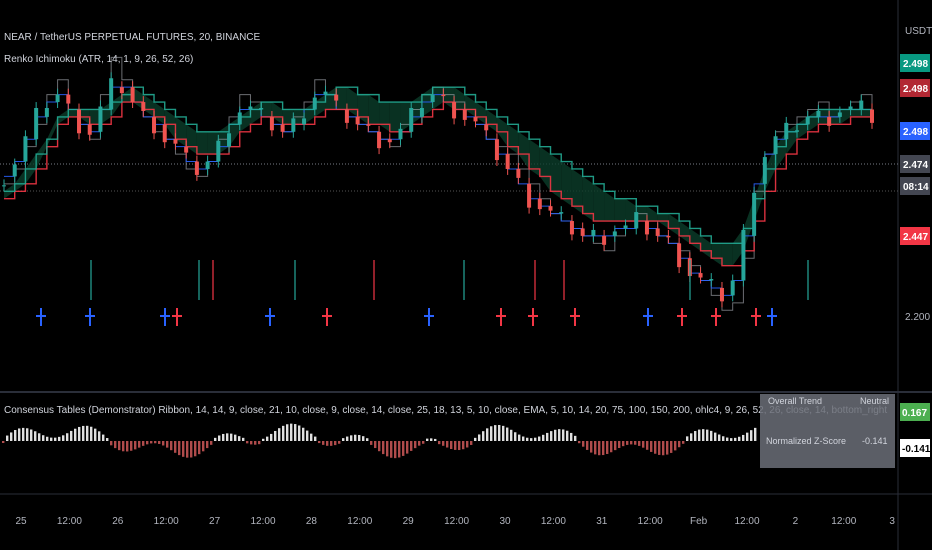  What do you see at coordinates (875, 441) in the screenshot?
I see `table-row2-value: -0.141` at bounding box center [875, 441].